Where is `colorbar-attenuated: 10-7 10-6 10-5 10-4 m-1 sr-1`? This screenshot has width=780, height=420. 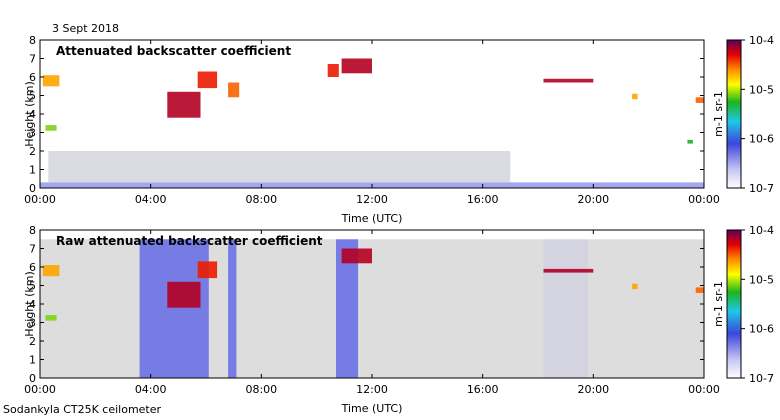
colorbar-attenuated: 10-7 10-6 10-5 10-4 m-1 sr-1 is located at coordinates (743, 114).